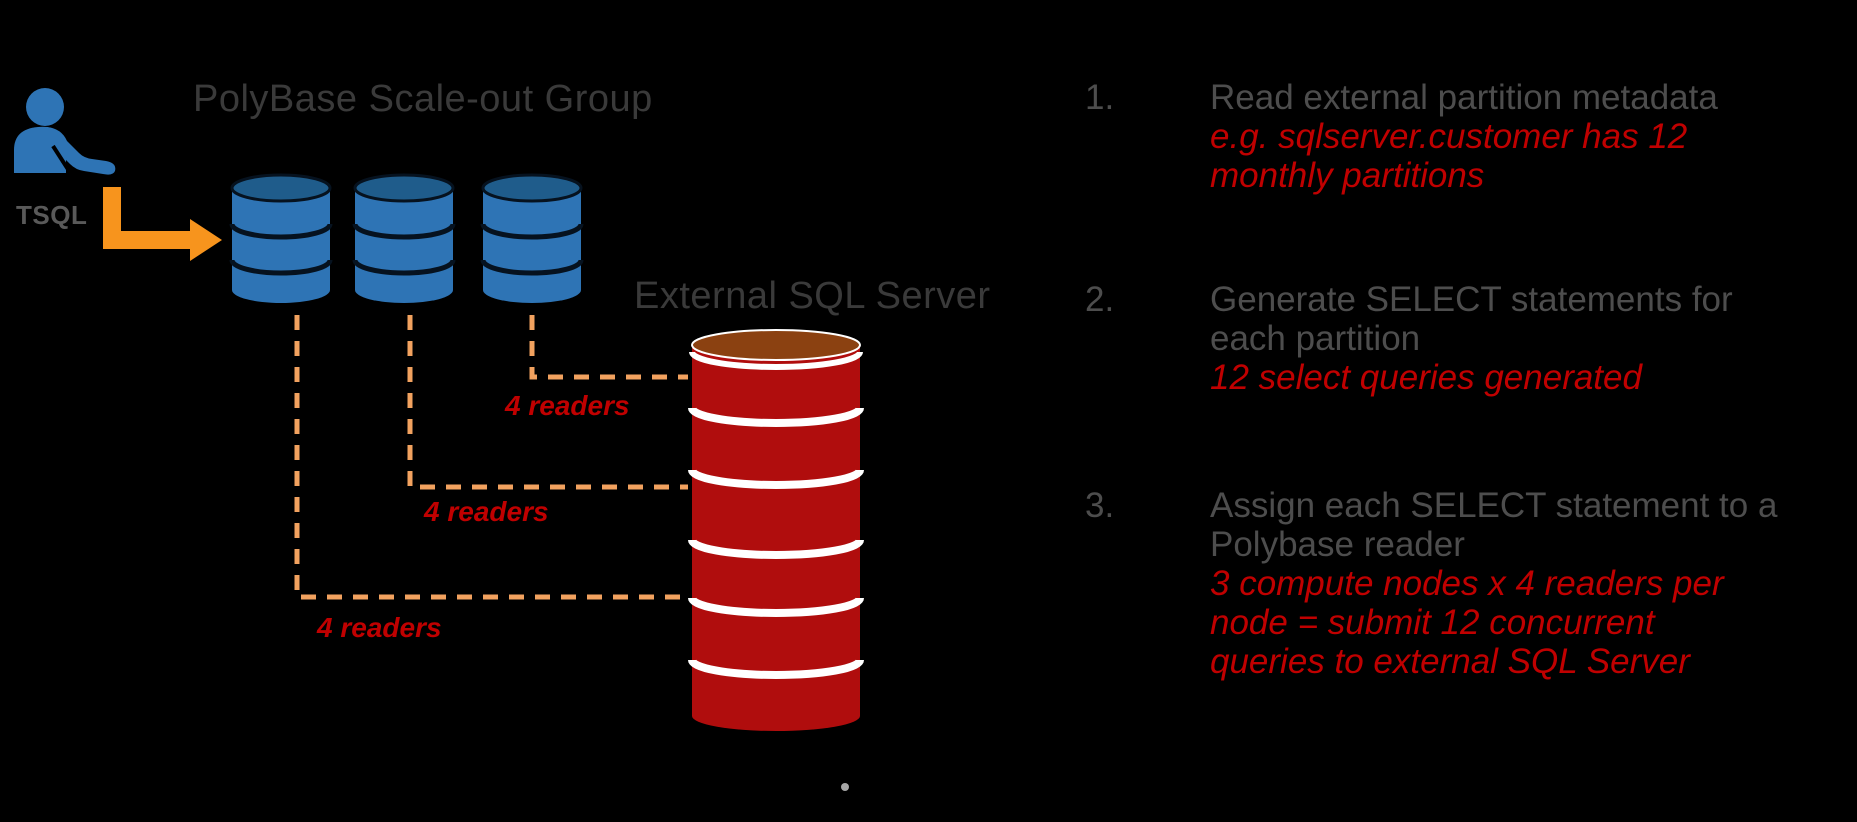  I want to click on external-sql-server-cylinder, so click(776, 530).